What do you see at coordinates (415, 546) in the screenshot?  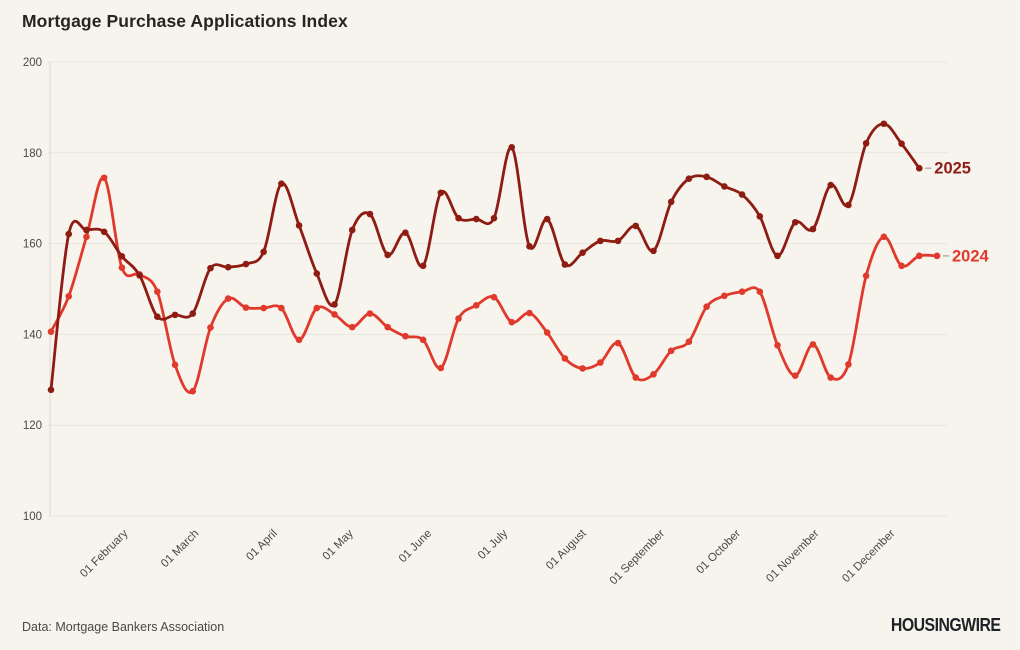 I see `x-axis-tick-label: 01 June` at bounding box center [415, 546].